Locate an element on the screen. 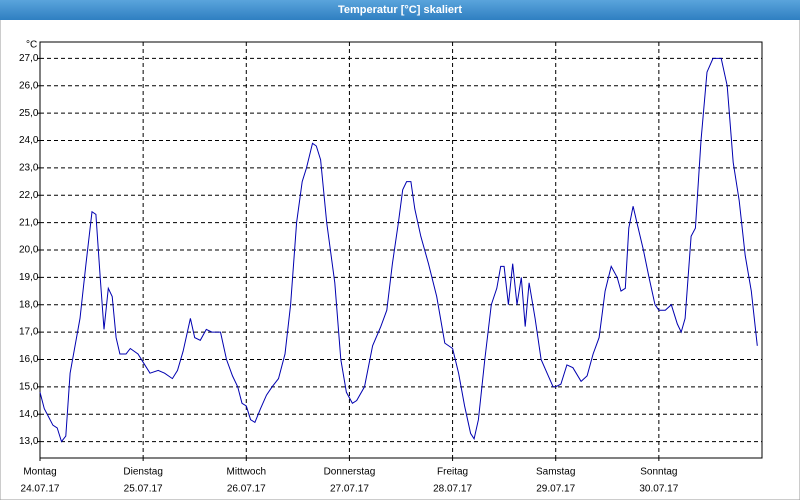 The image size is (800, 500). chart-title: Temperatur [°C] skaliert is located at coordinates (400, 10).